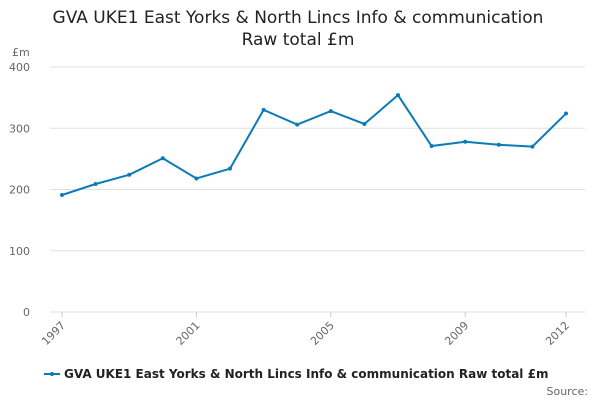 The width and height of the screenshot is (600, 400). Describe the element at coordinates (21, 52) in the screenshot. I see `y-axis-label: £m` at that location.